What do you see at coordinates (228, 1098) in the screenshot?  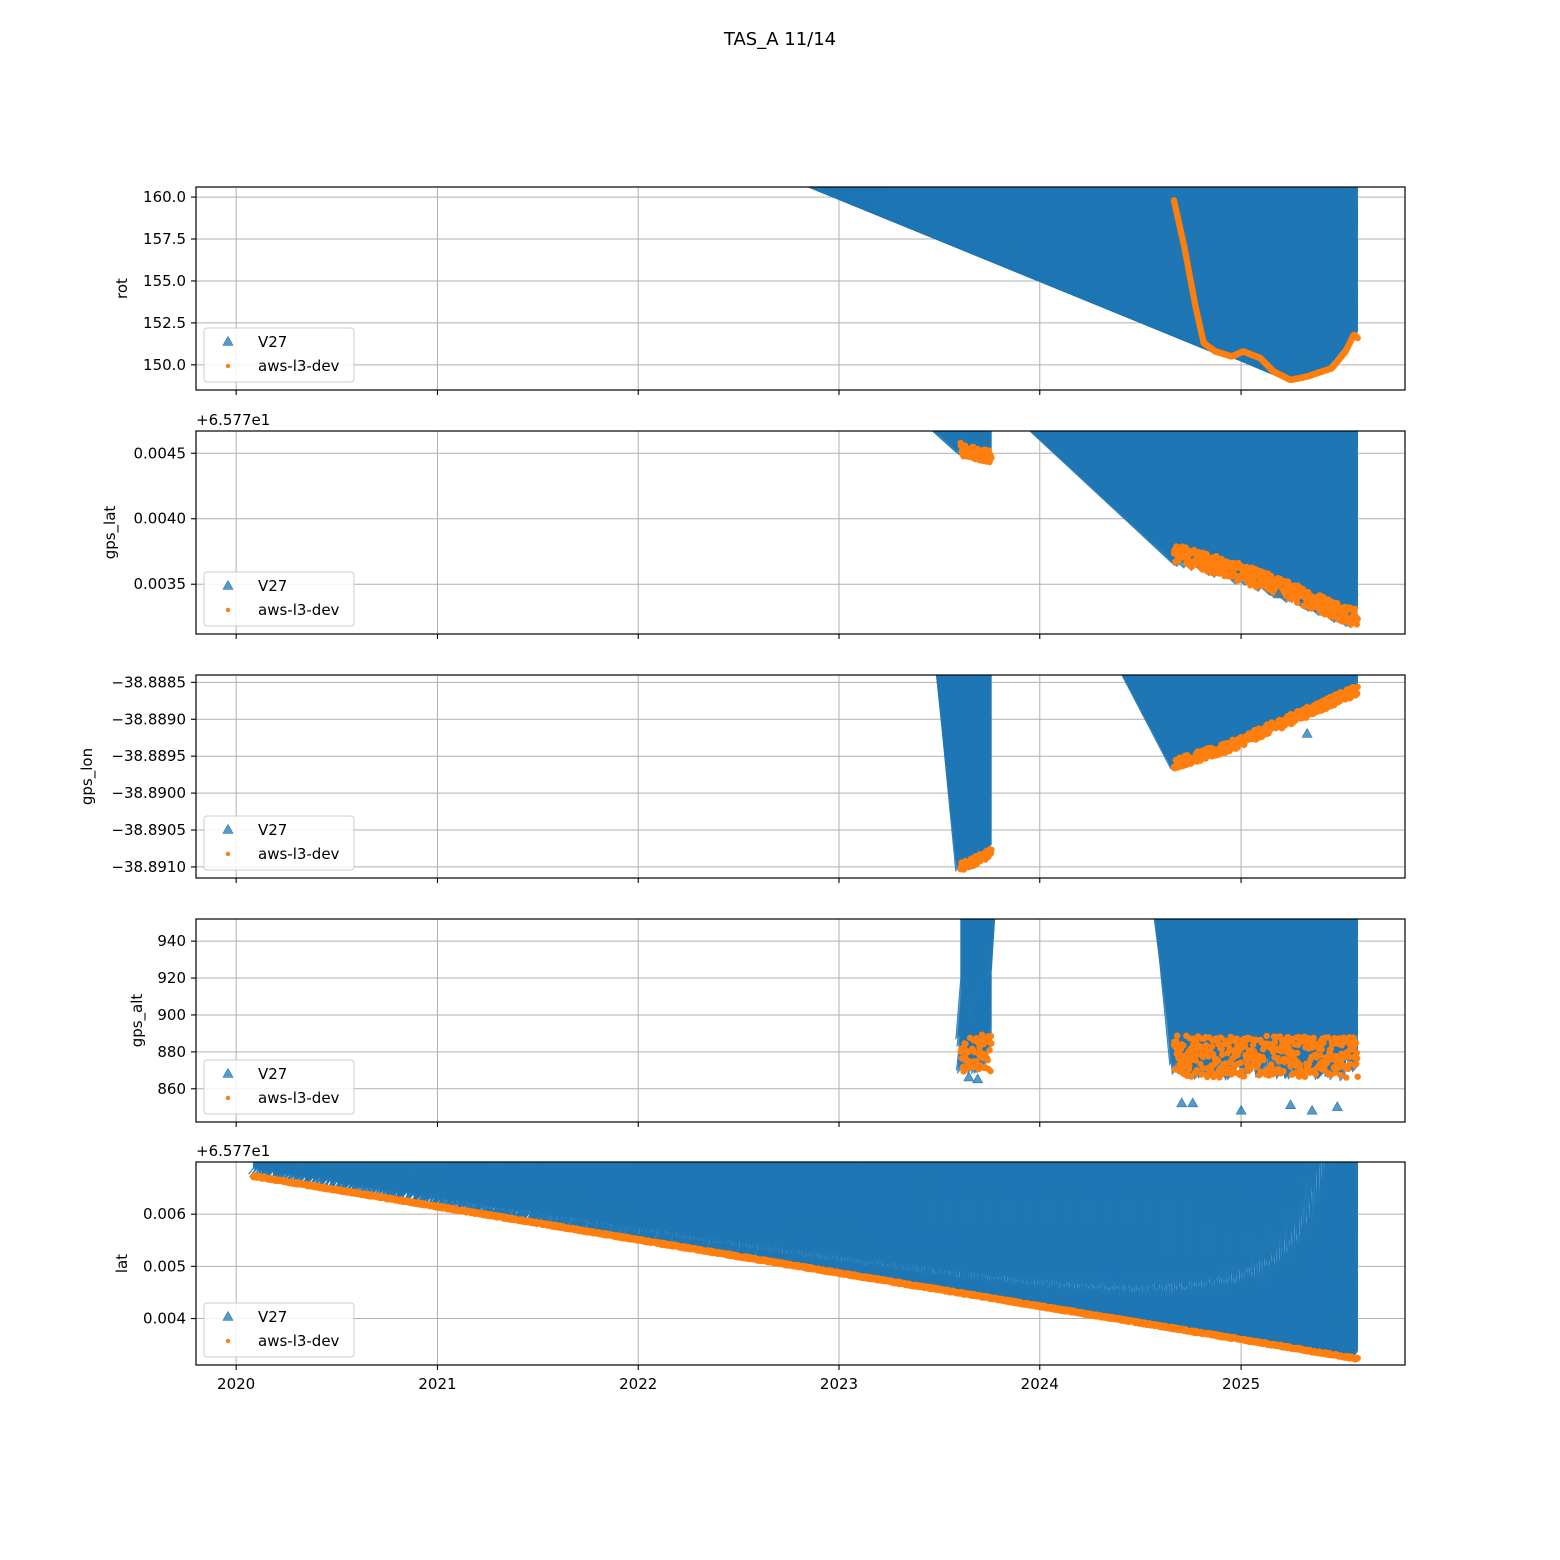 I see `legend-marker-aws-l3-dev` at bounding box center [228, 1098].